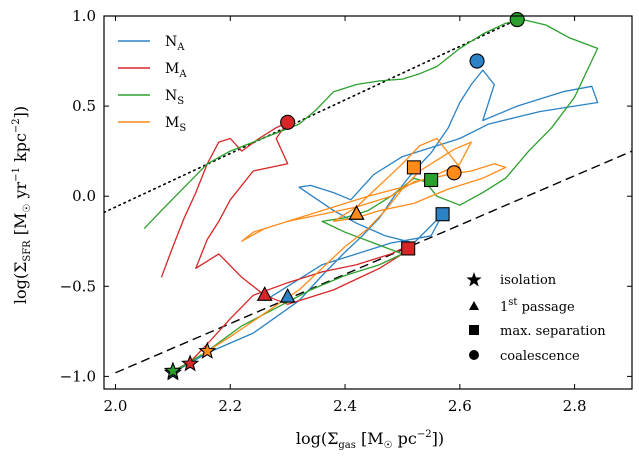 The width and height of the screenshot is (639, 458). I want to click on y-tick-label: −0.5, so click(78, 286).